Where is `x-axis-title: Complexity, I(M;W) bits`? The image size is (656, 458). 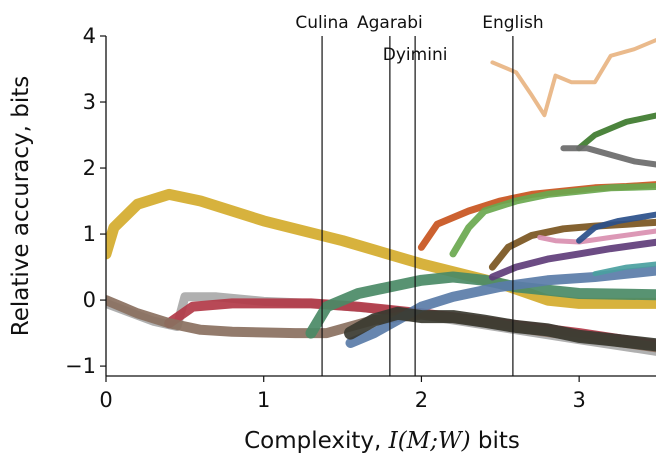
x-axis-title: Complexity, I(M;W) bits is located at coordinates (382, 441).